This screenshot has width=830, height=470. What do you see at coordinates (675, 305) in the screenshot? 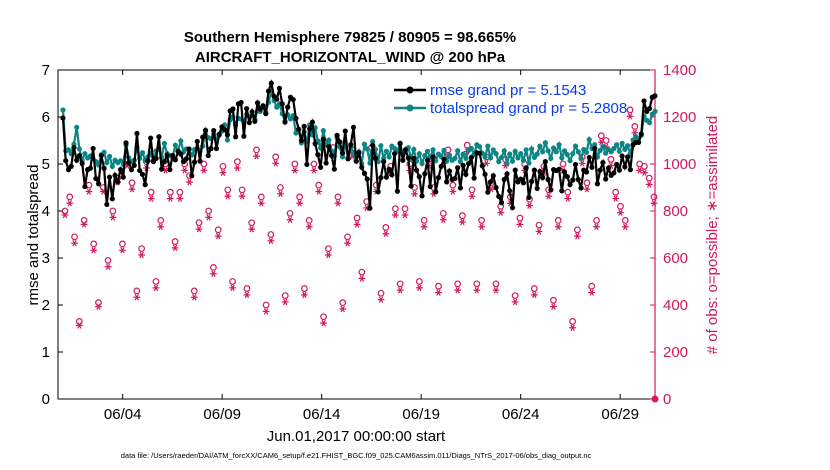
I see `y-right-tick-label: 400` at bounding box center [675, 305].